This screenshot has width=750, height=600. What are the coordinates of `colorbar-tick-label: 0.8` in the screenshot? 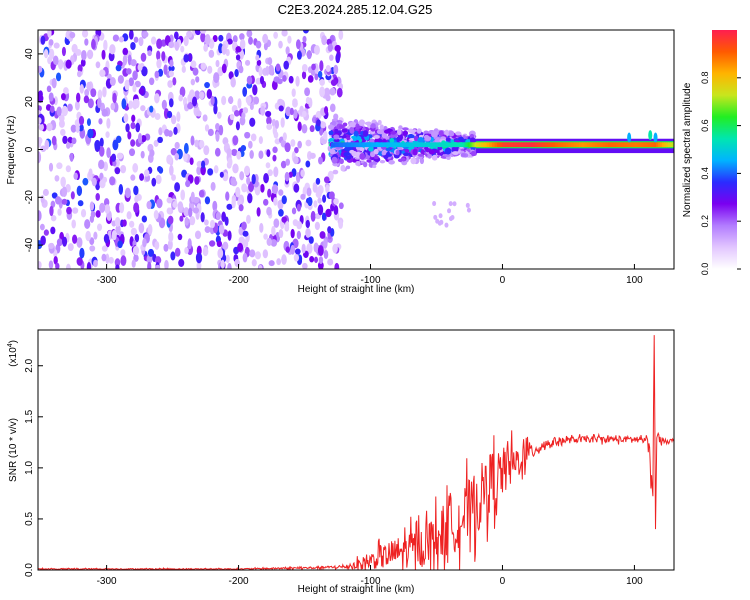 It's located at (705, 78).